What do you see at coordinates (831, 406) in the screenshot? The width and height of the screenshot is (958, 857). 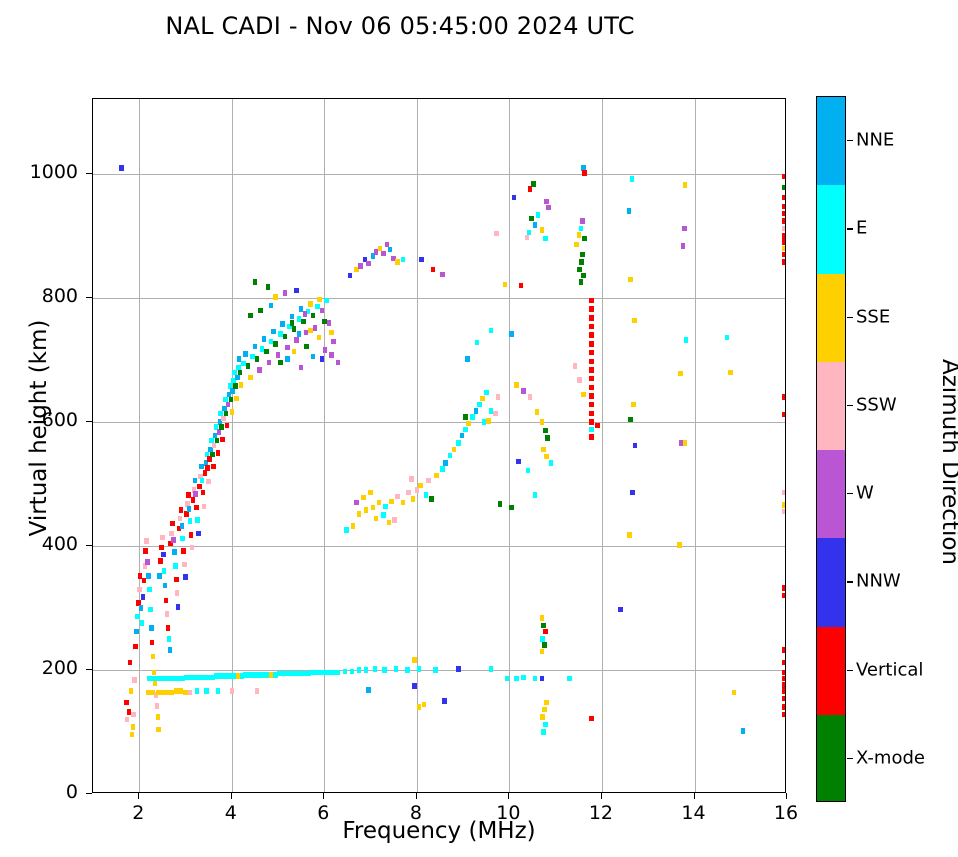 I see `colorbar-segment-ssw` at bounding box center [831, 406].